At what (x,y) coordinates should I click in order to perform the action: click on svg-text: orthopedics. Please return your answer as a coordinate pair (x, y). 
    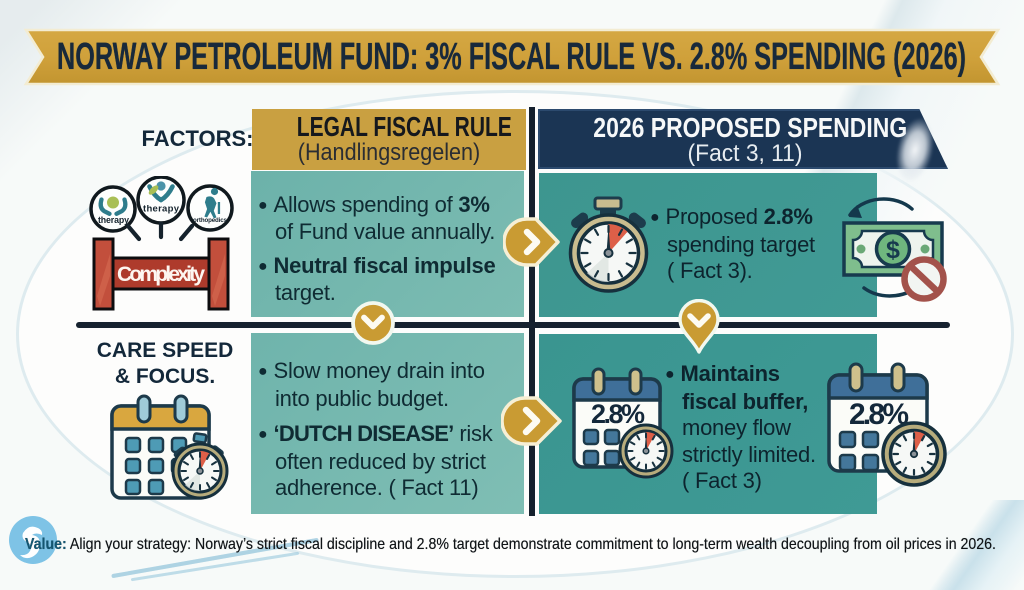
    Looking at the image, I should click on (210, 220).